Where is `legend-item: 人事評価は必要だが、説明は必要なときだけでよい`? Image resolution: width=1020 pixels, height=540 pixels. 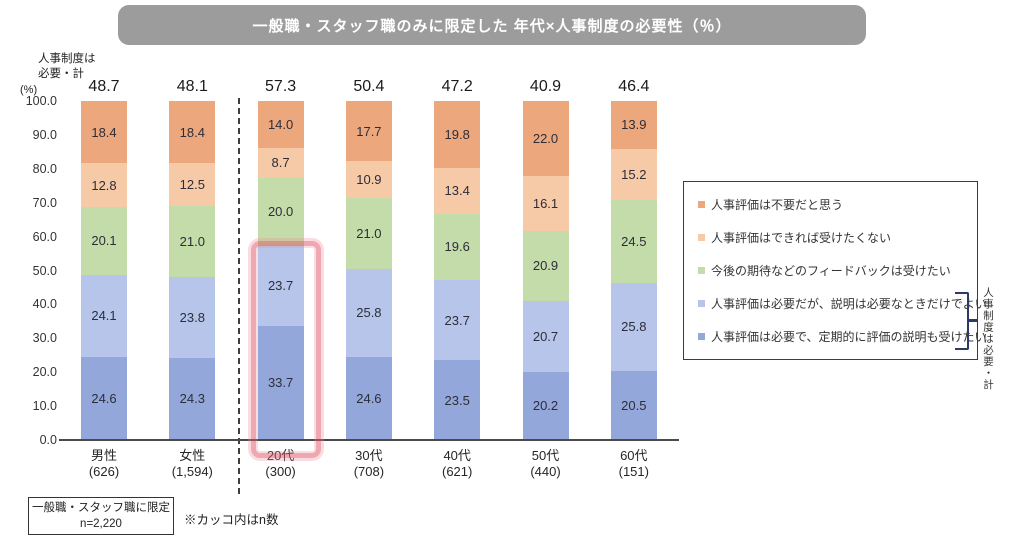 legend-item: 人事評価は必要だが、説明は必要なときだけでよい is located at coordinates (842, 303).